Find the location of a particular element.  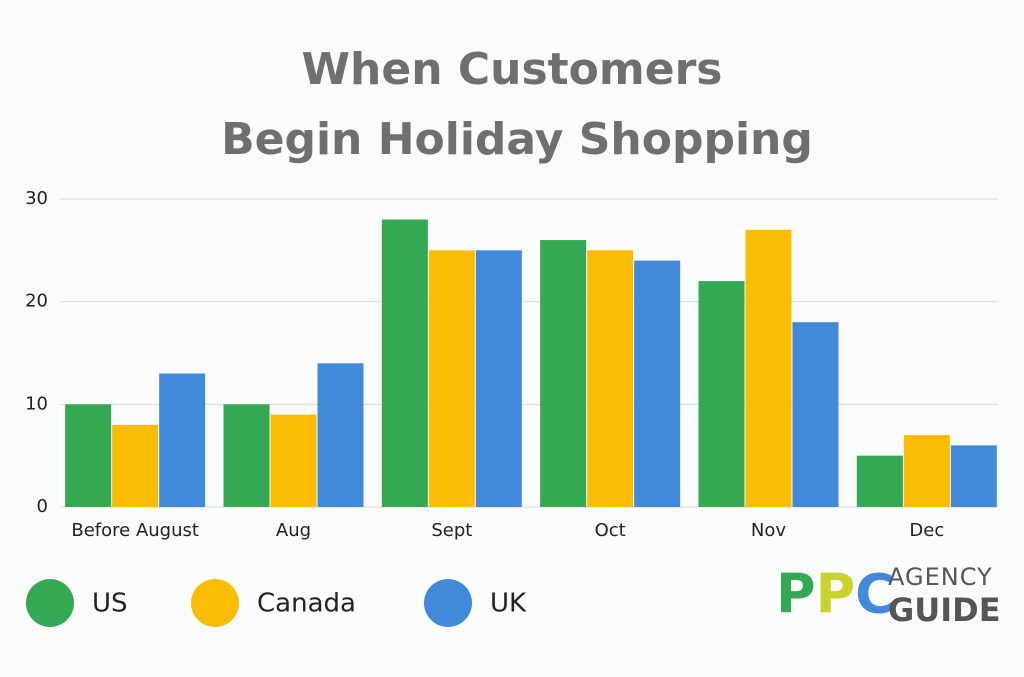

chart-title: When Customers is located at coordinates (512, 69).